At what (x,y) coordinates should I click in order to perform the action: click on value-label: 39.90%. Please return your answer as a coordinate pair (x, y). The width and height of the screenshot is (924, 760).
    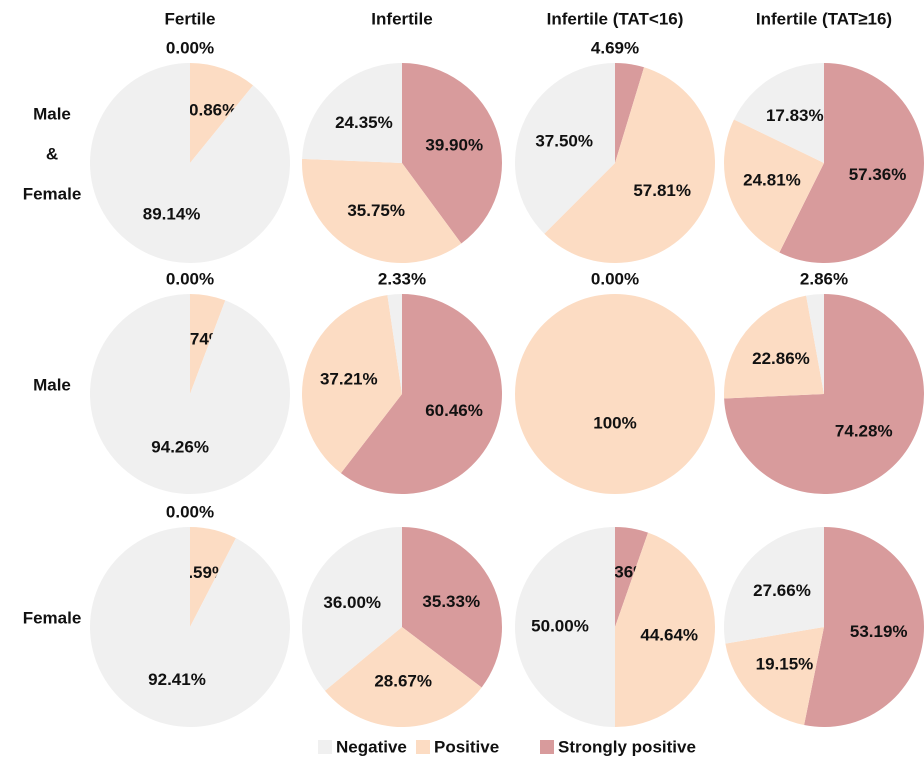
    Looking at the image, I should click on (454, 144).